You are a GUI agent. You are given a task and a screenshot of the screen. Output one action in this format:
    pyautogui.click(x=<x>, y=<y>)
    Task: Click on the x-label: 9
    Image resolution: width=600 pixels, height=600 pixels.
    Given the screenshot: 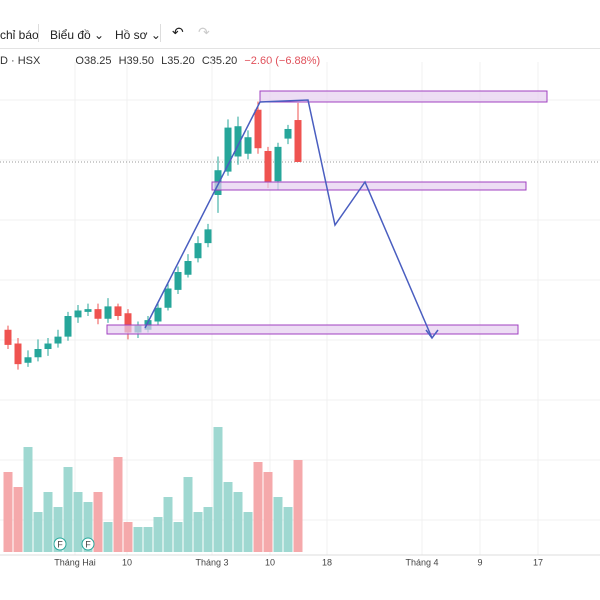 What is the action you would take?
    pyautogui.click(x=479, y=562)
    